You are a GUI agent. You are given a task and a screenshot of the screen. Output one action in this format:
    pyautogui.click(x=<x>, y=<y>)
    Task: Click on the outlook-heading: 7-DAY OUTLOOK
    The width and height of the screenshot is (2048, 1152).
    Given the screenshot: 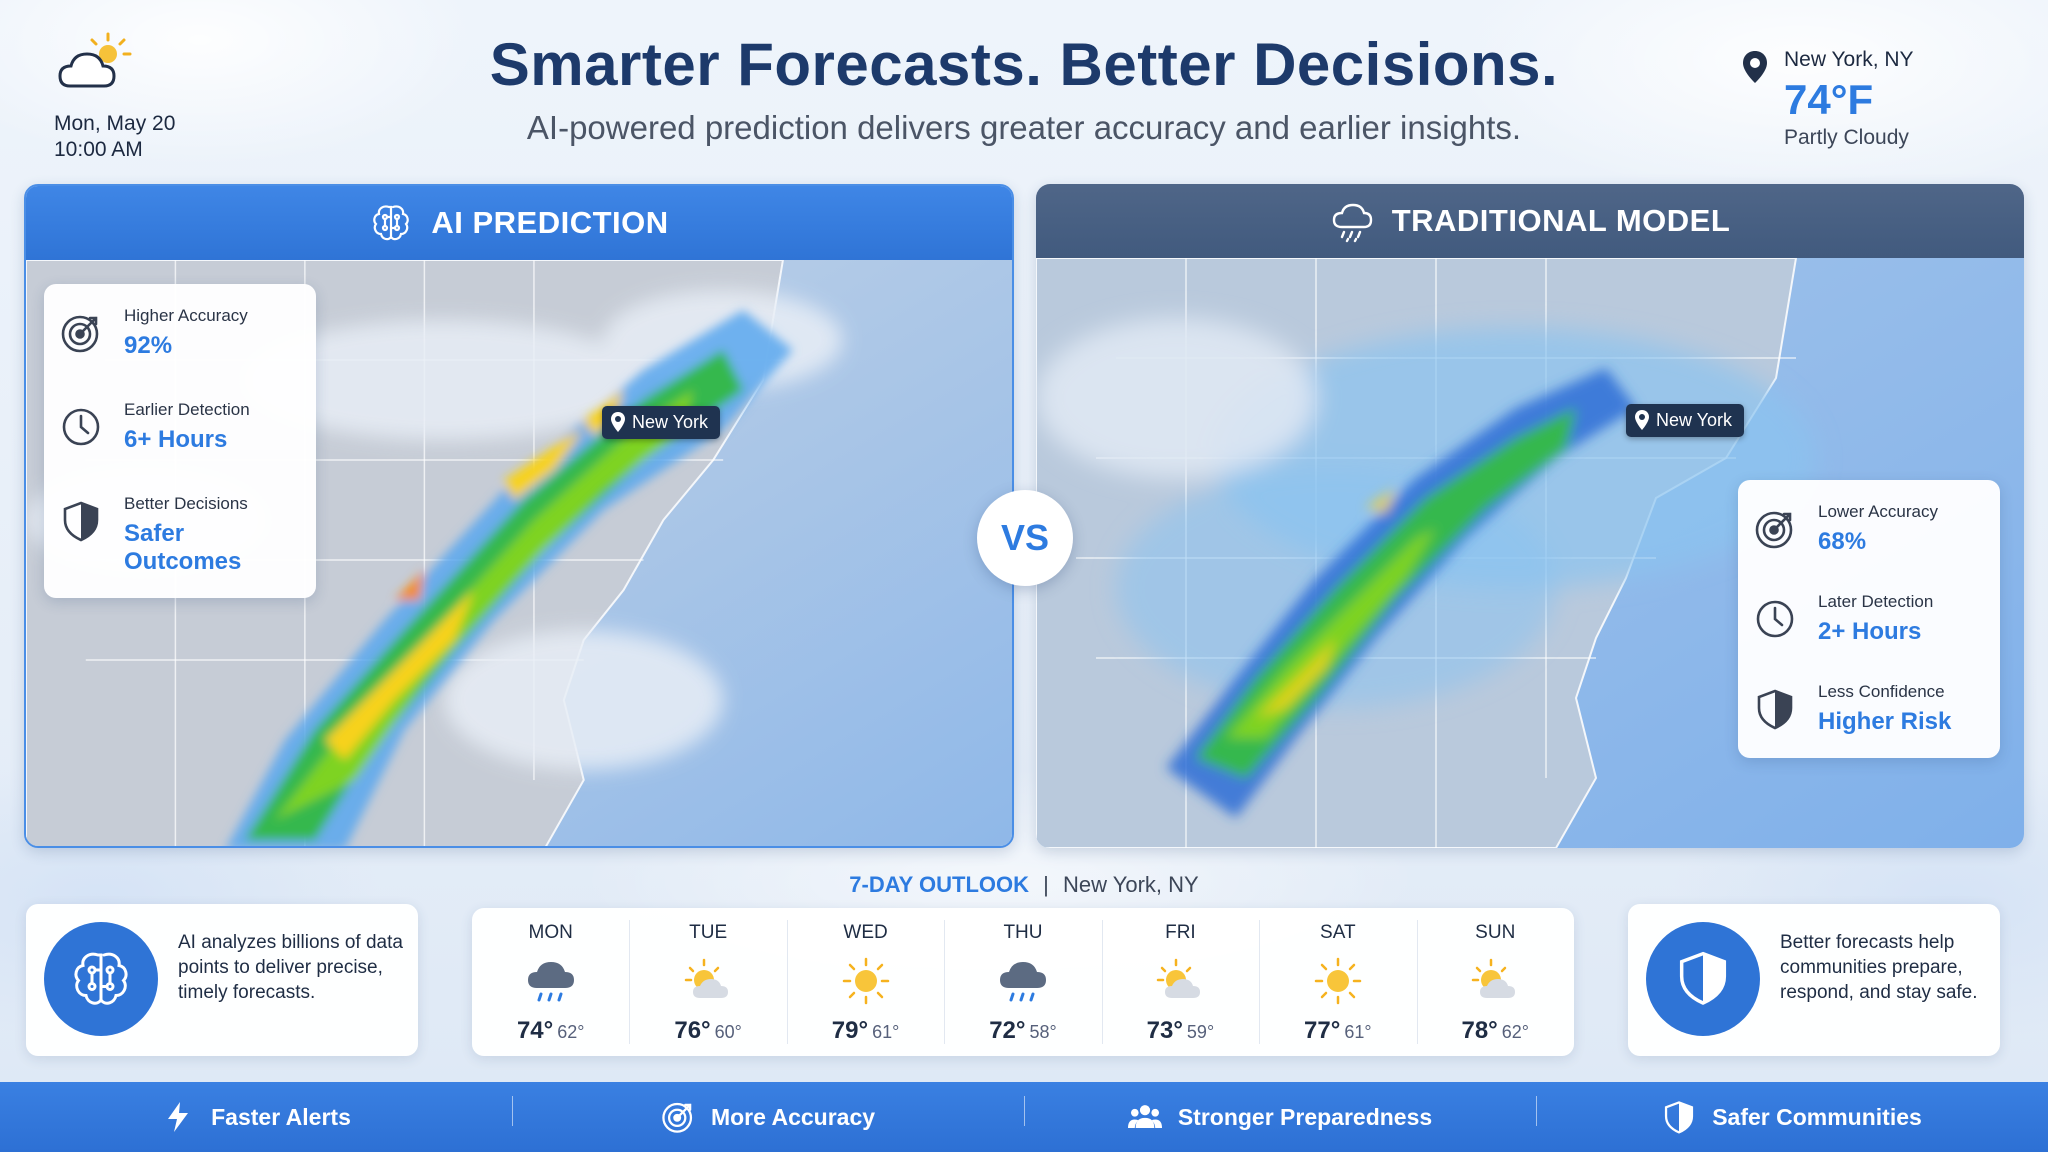 What is the action you would take?
    pyautogui.click(x=939, y=884)
    